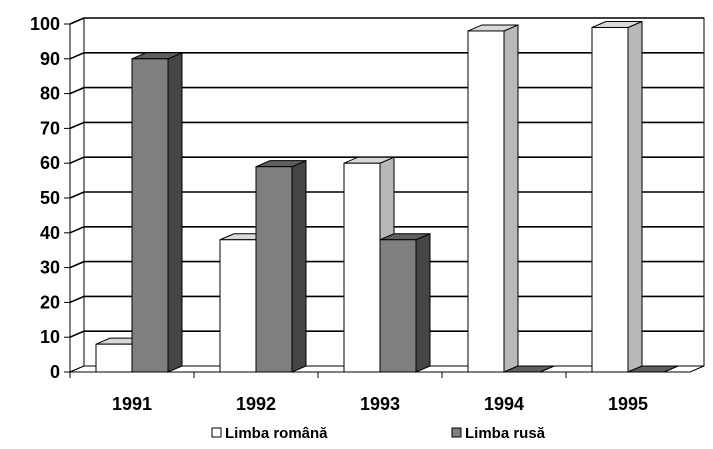  What do you see at coordinates (55, 372) in the screenshot?
I see `y-tick-label: 0` at bounding box center [55, 372].